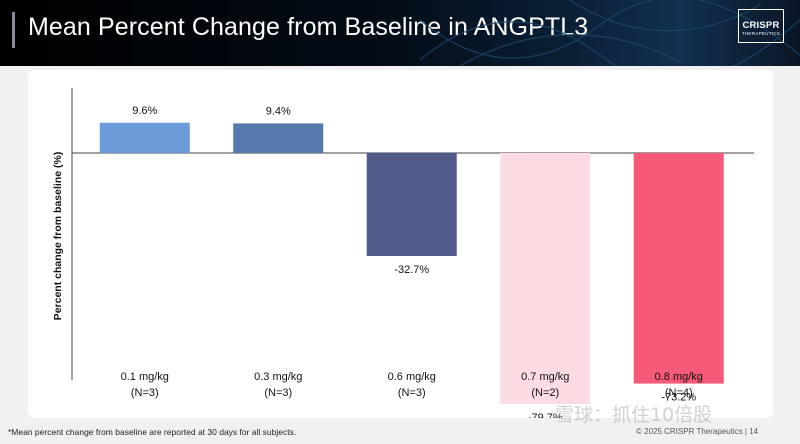  What do you see at coordinates (679, 377) in the screenshot?
I see `x-tick-dose-5: 0.8 mg/kg` at bounding box center [679, 377].